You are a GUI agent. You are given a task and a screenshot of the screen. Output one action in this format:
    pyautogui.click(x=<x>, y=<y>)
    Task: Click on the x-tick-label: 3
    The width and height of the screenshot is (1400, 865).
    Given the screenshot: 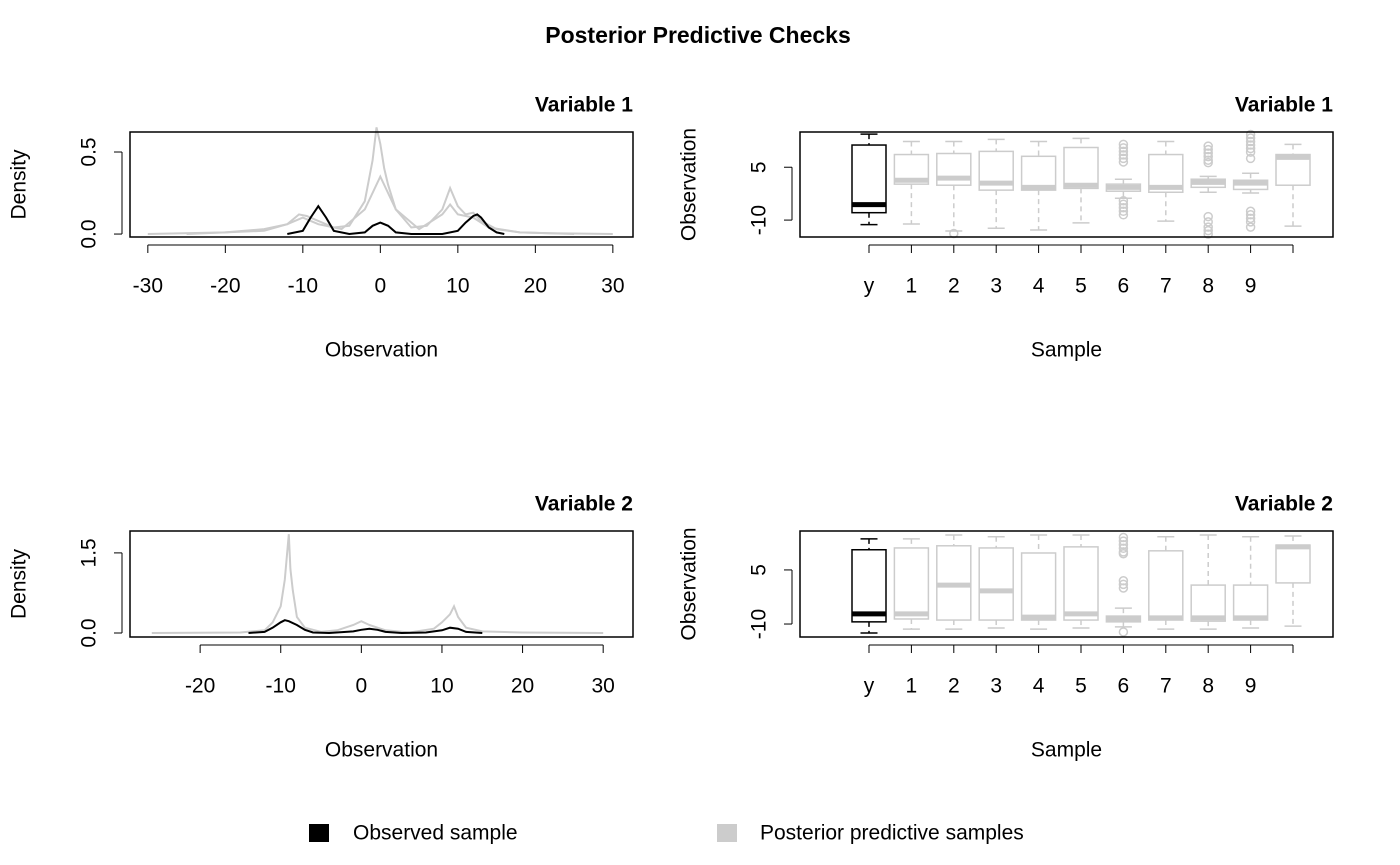 What is the action you would take?
    pyautogui.click(x=996, y=286)
    